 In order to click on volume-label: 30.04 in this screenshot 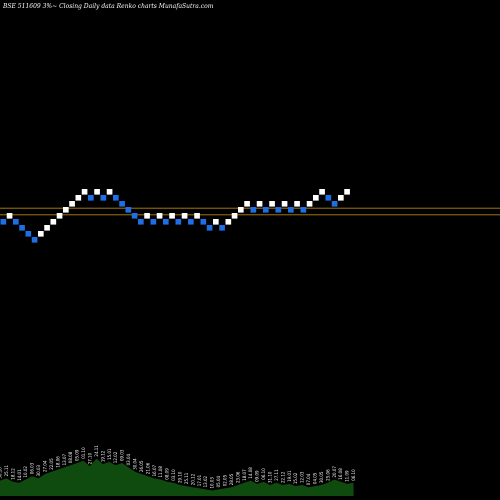, I will do `click(135, 464)`.